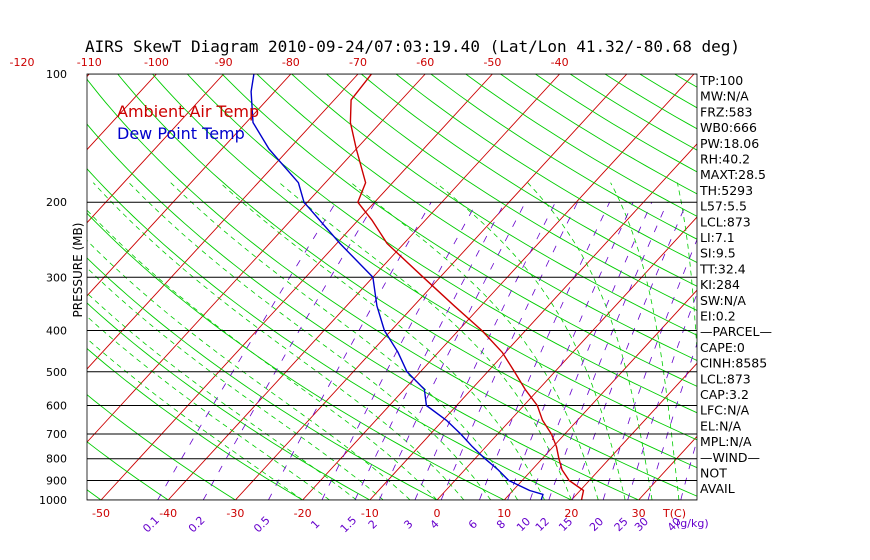 This screenshot has width=870, height=560. I want to click on mixing-ratio-tick-label: 0.2, so click(197, 525).